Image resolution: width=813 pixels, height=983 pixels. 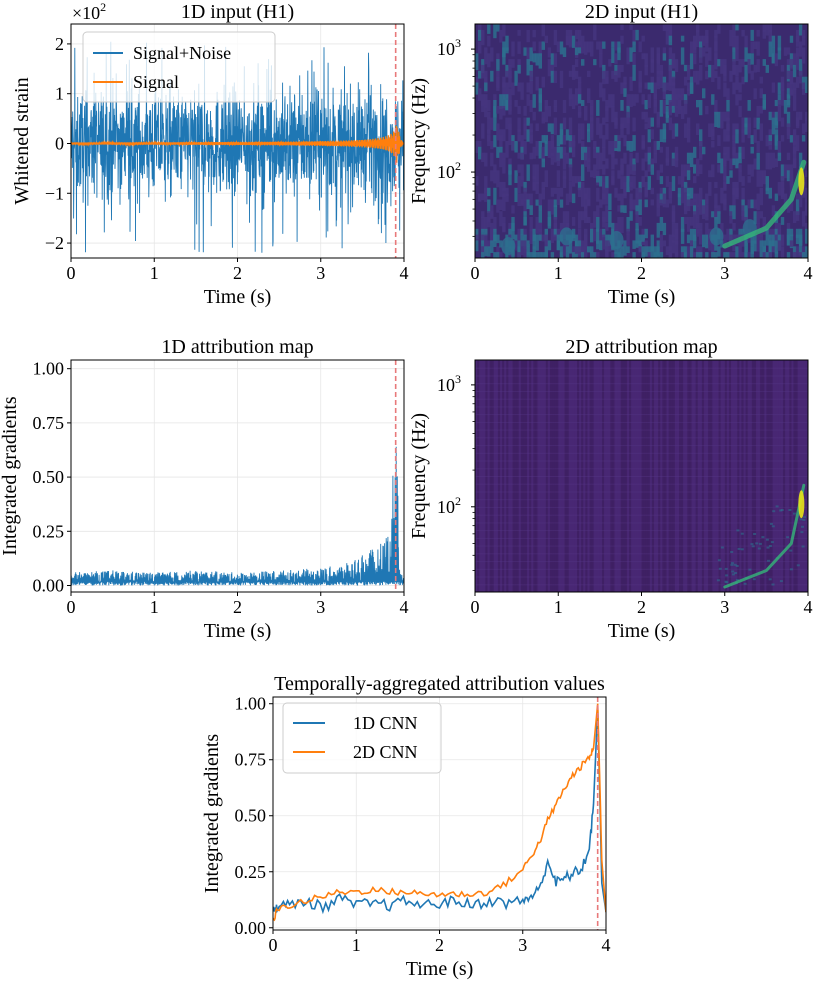 What do you see at coordinates (419, 476) in the screenshot?
I see `y-axis-label: Frequency (Hz)` at bounding box center [419, 476].